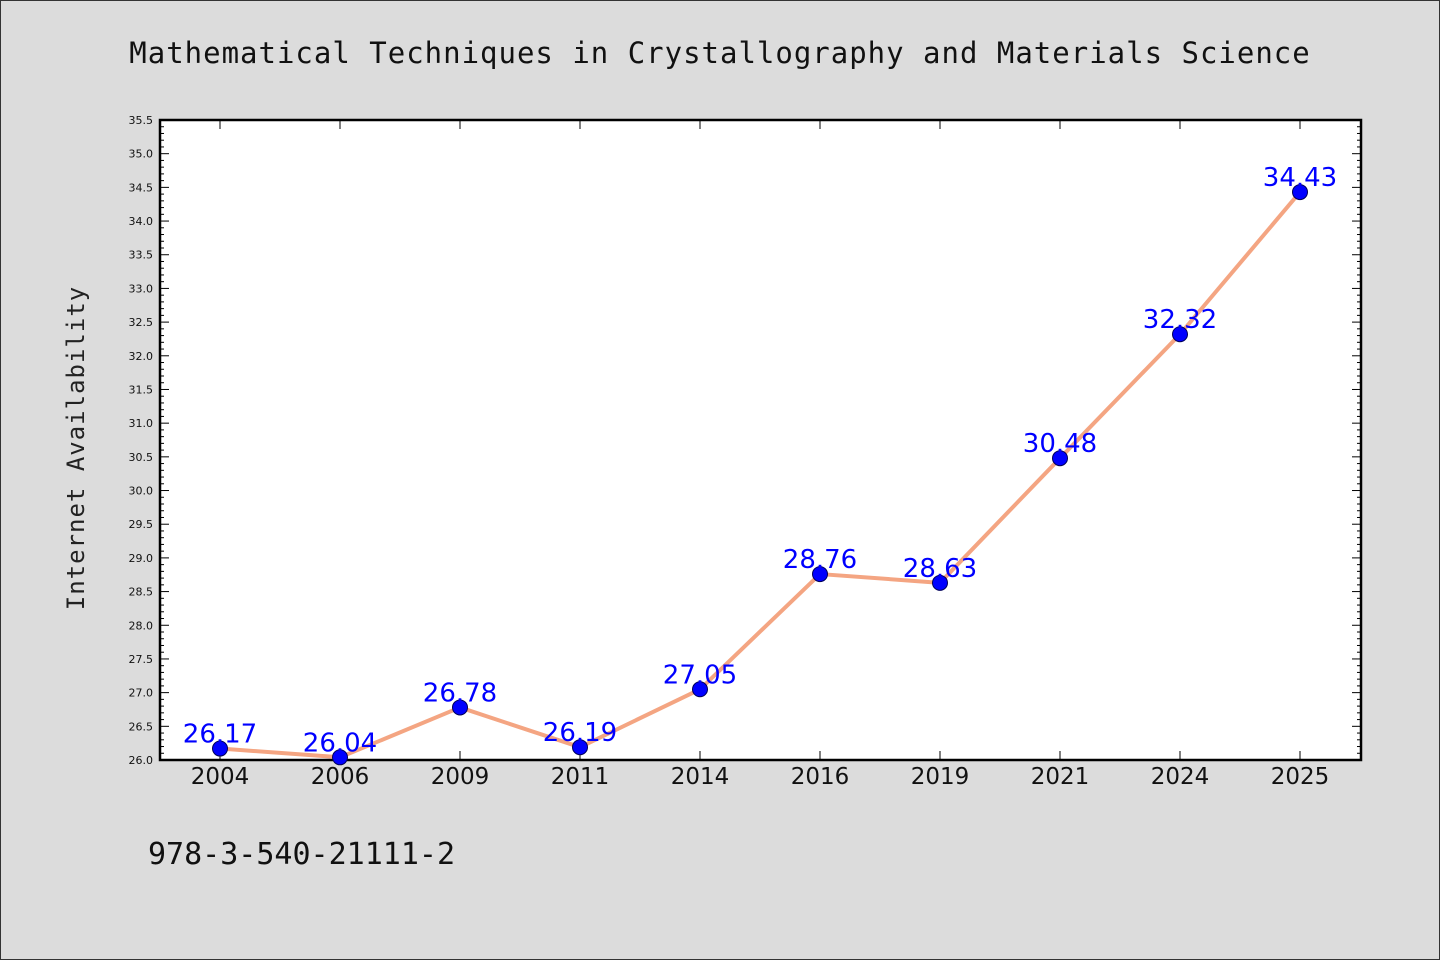  I want to click on y-tick-label: 30.0, so click(141, 491).